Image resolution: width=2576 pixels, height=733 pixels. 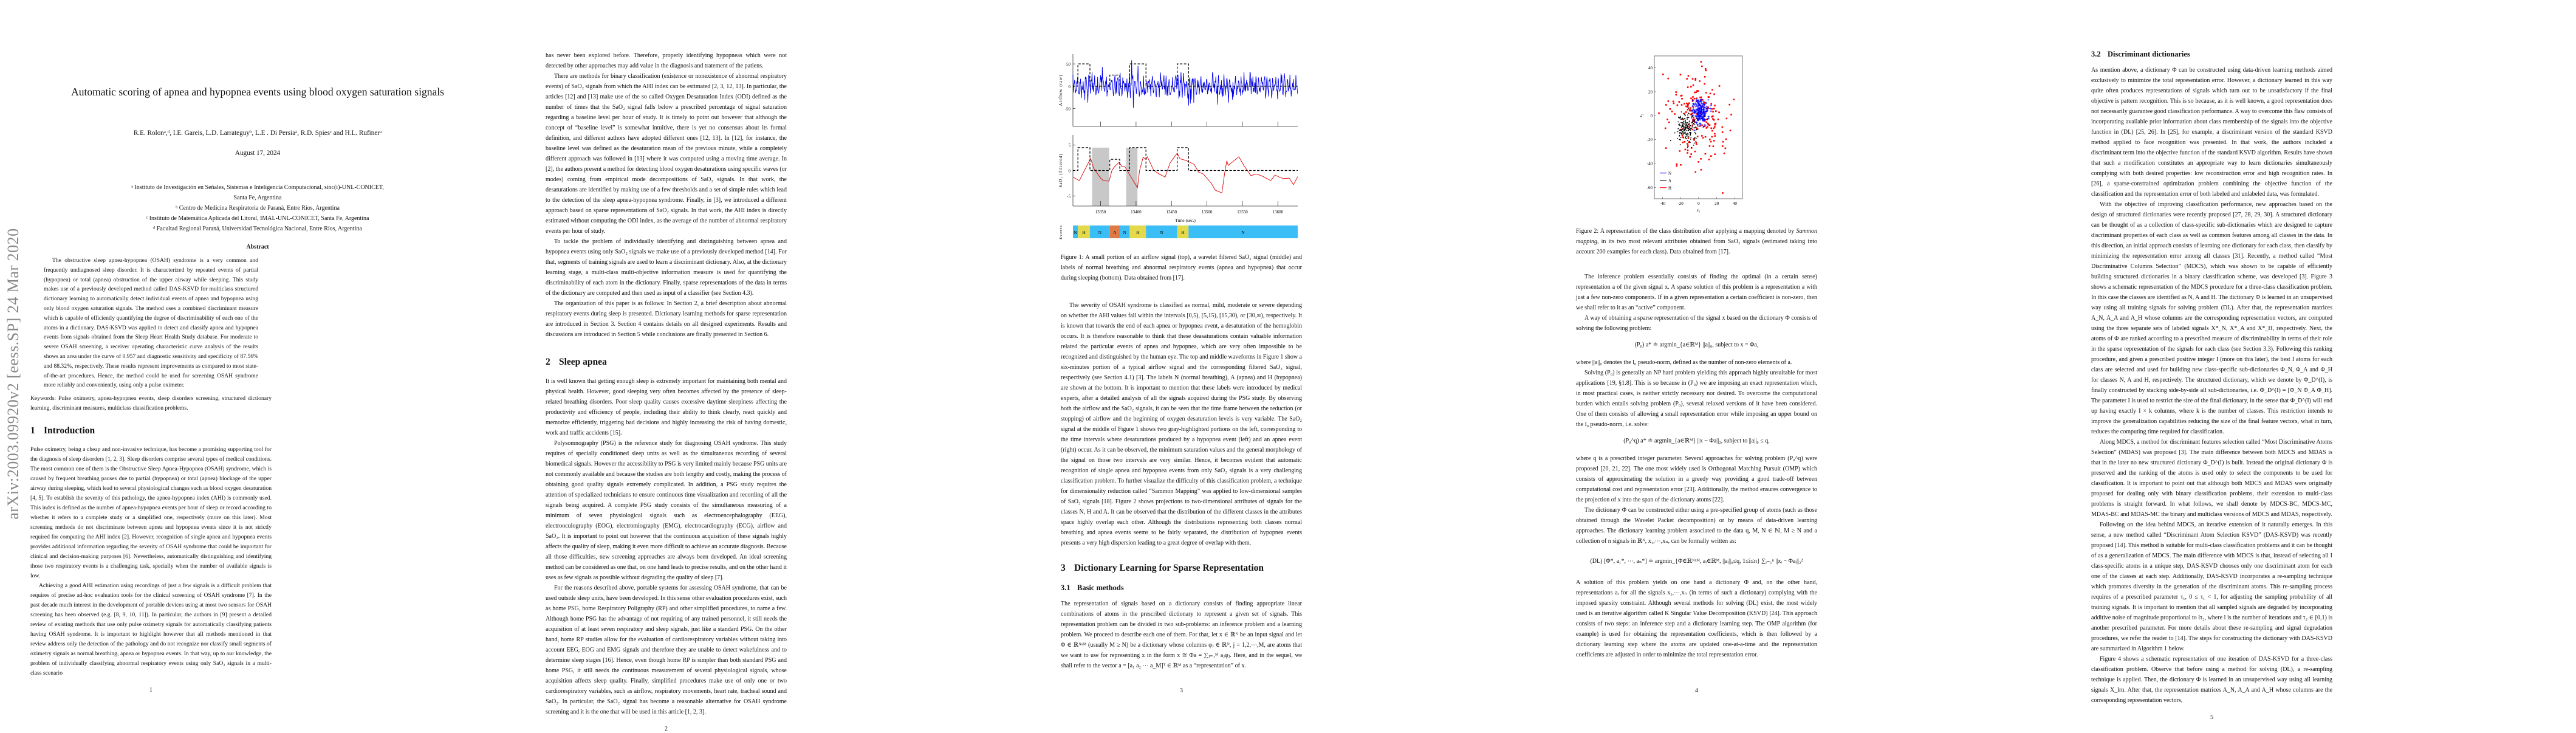 I want to click on section-heading: 2 Sleep apnea, so click(x=666, y=362).